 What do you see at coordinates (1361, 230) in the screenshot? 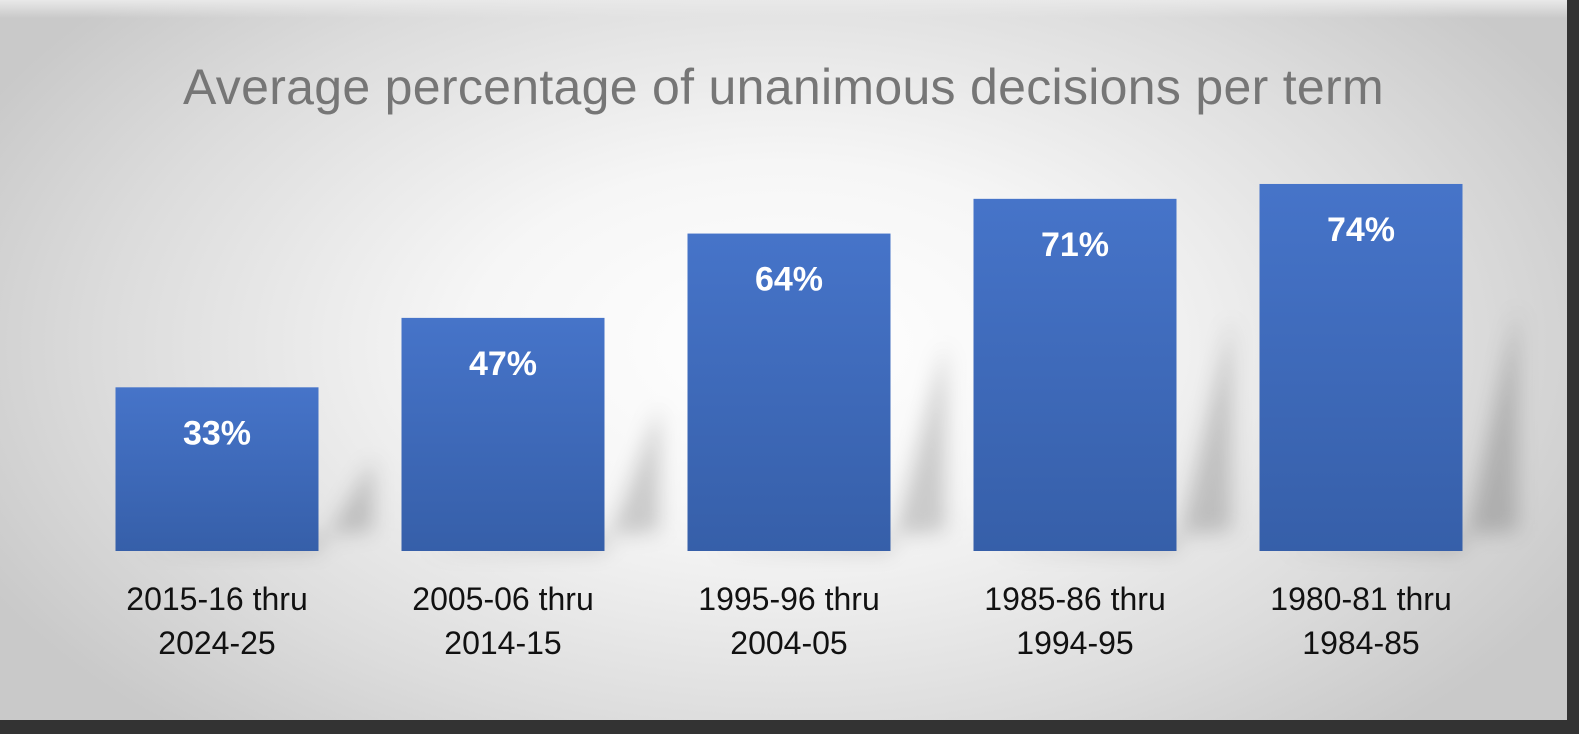
I see `data-label: 74%` at bounding box center [1361, 230].